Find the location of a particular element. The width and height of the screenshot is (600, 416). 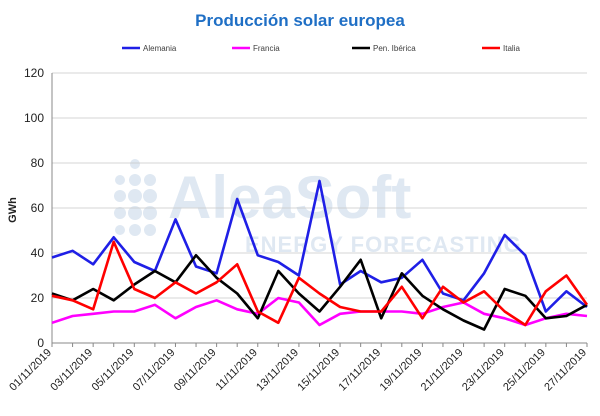

y-tick-label: 120 is located at coordinates (34, 73).